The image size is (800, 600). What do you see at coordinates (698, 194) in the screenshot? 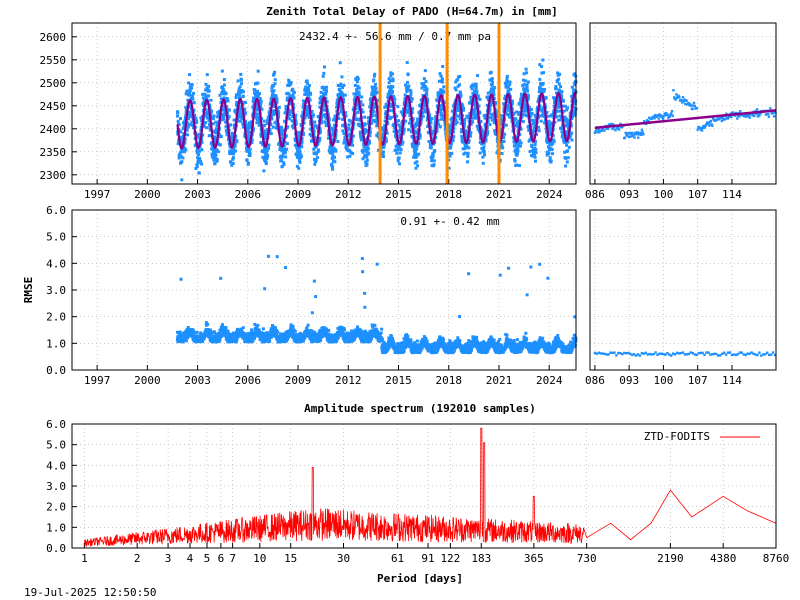
I see `ztd-zoom-xtick-label: 107` at bounding box center [698, 194].